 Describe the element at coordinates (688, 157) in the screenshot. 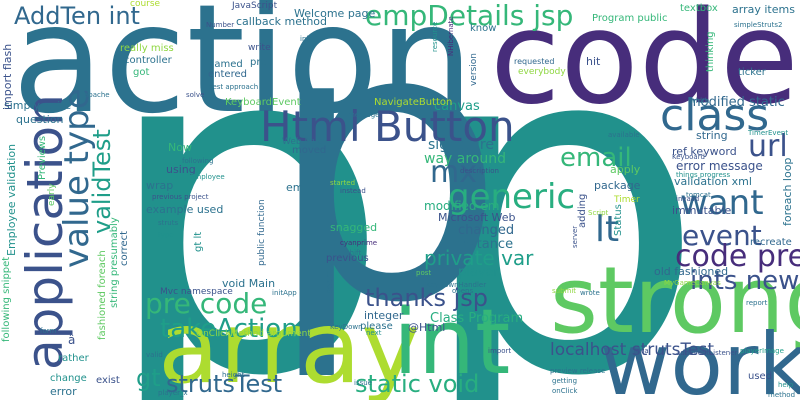

I see `word-keyboard: Keyboard` at that location.